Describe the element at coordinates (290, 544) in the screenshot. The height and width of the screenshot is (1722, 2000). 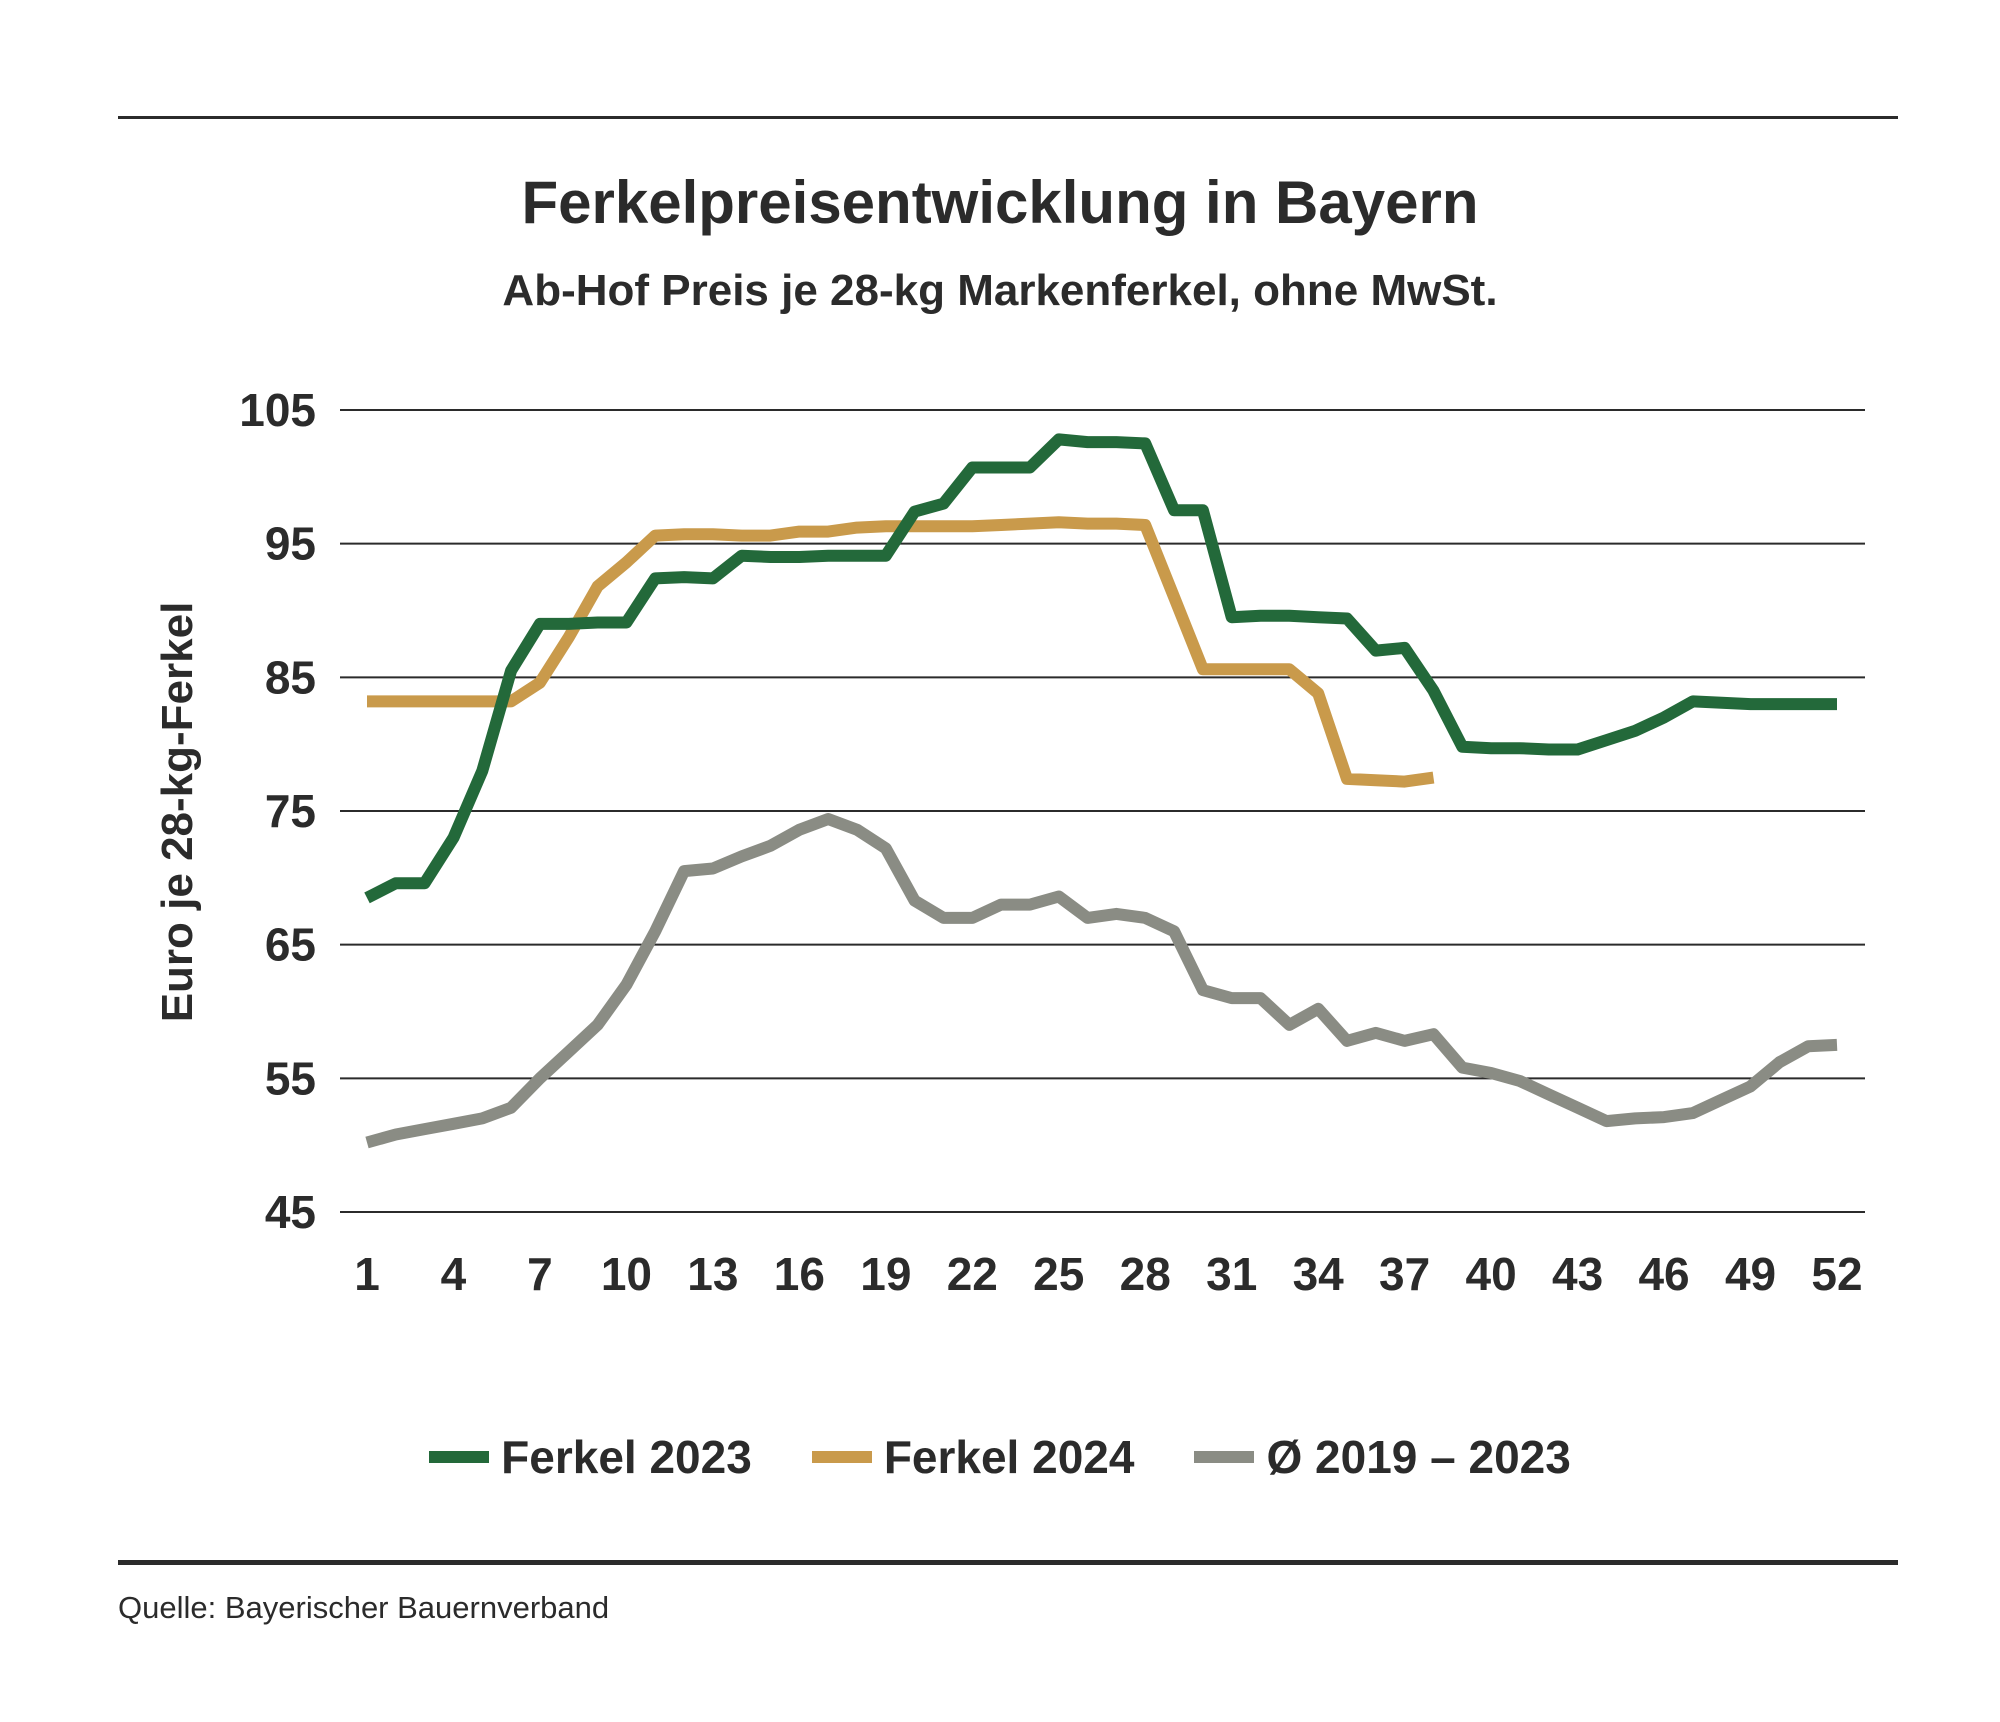
I see `y-tick-label: 95` at that location.